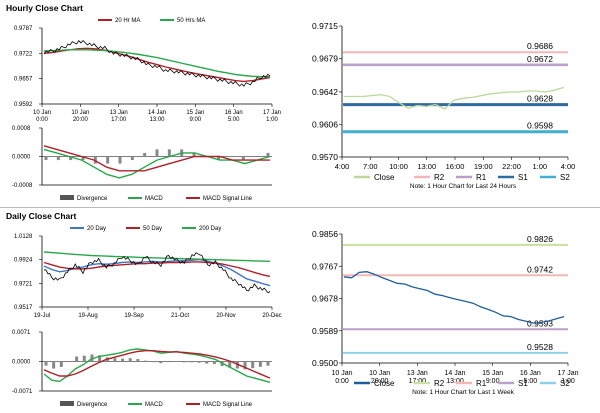 The image size is (600, 413). Describe the element at coordinates (325, 124) in the screenshot. I see `y-tick-label: 0.9606` at that location.